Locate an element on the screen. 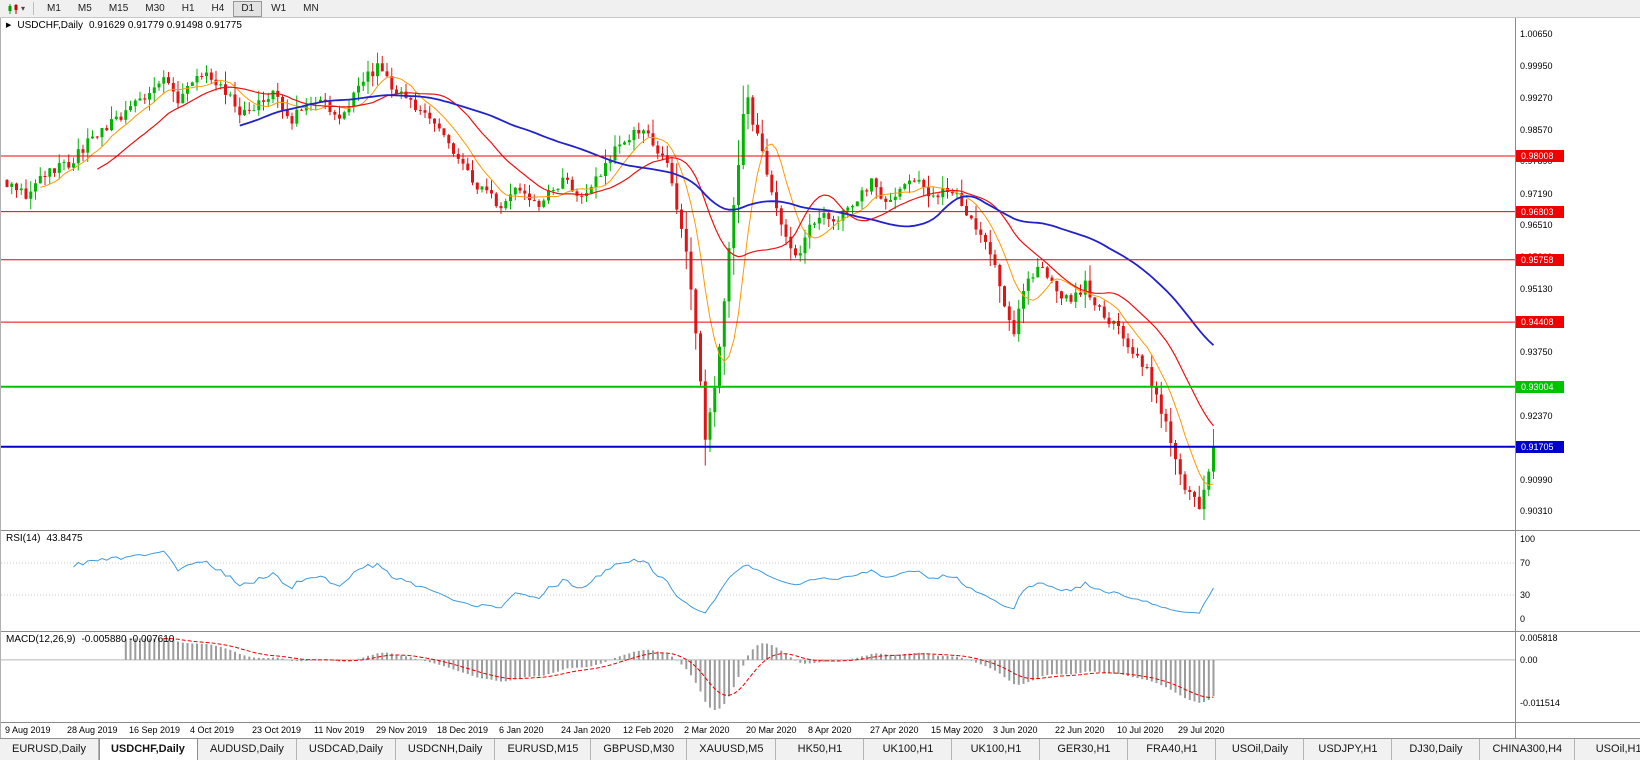  rsi-plot: RSI(14) 43.8475 is located at coordinates (758, 581).